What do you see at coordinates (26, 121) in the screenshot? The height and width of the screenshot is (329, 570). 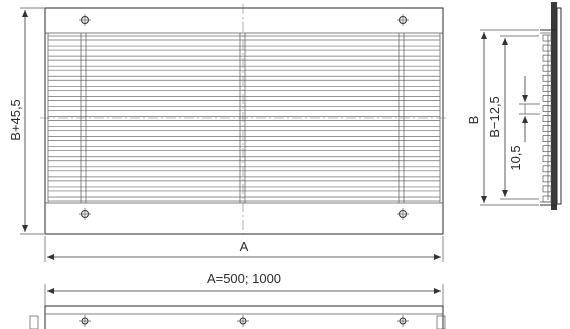 I see `dimension-height-outer: B+45,5` at bounding box center [26, 121].